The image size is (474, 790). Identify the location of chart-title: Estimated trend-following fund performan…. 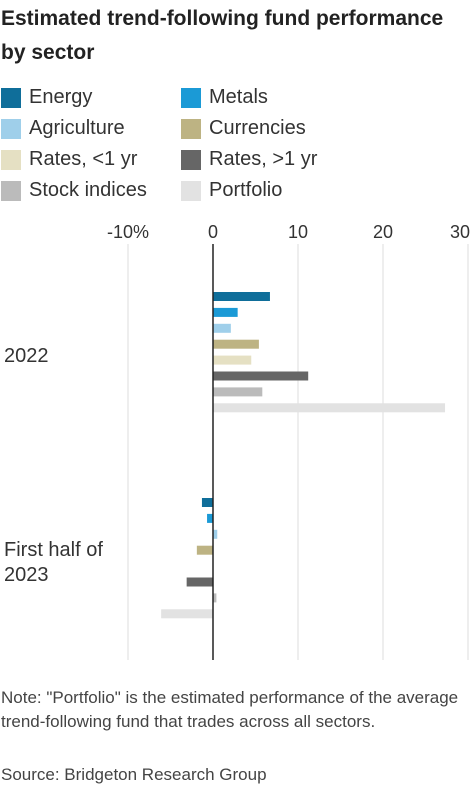
(222, 35).